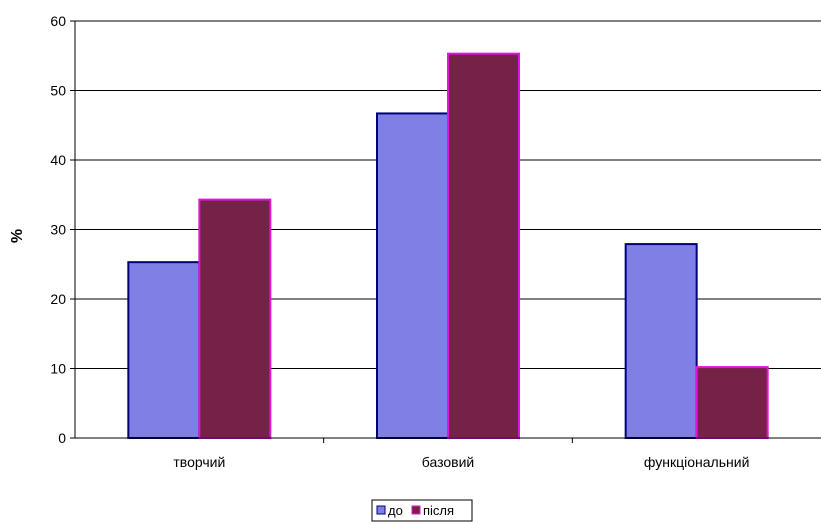 The width and height of the screenshot is (821, 524). I want to click on y-axis-title: %, so click(17, 236).